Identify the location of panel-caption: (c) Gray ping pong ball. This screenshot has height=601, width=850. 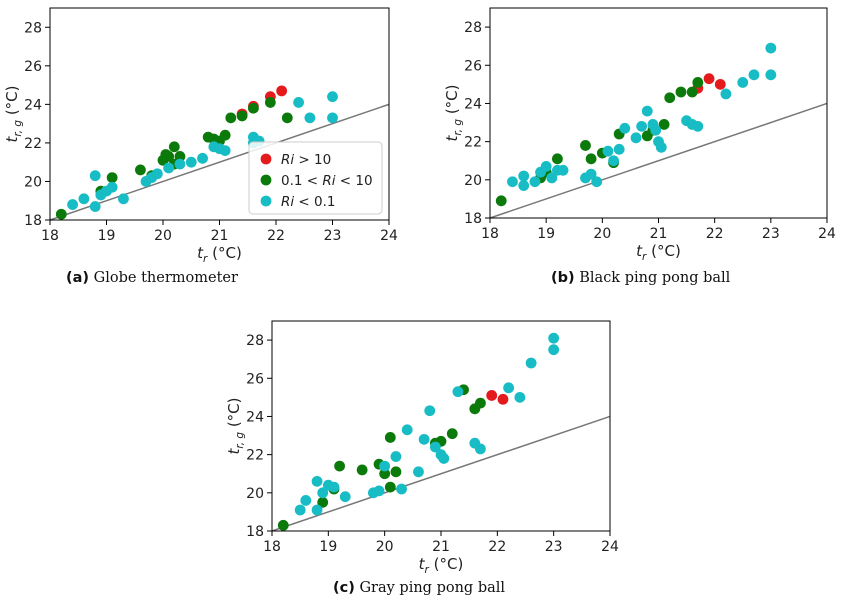
(419, 588).